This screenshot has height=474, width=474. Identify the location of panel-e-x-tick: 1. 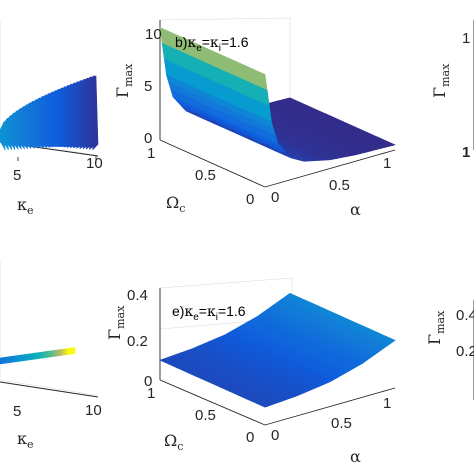
(387, 403).